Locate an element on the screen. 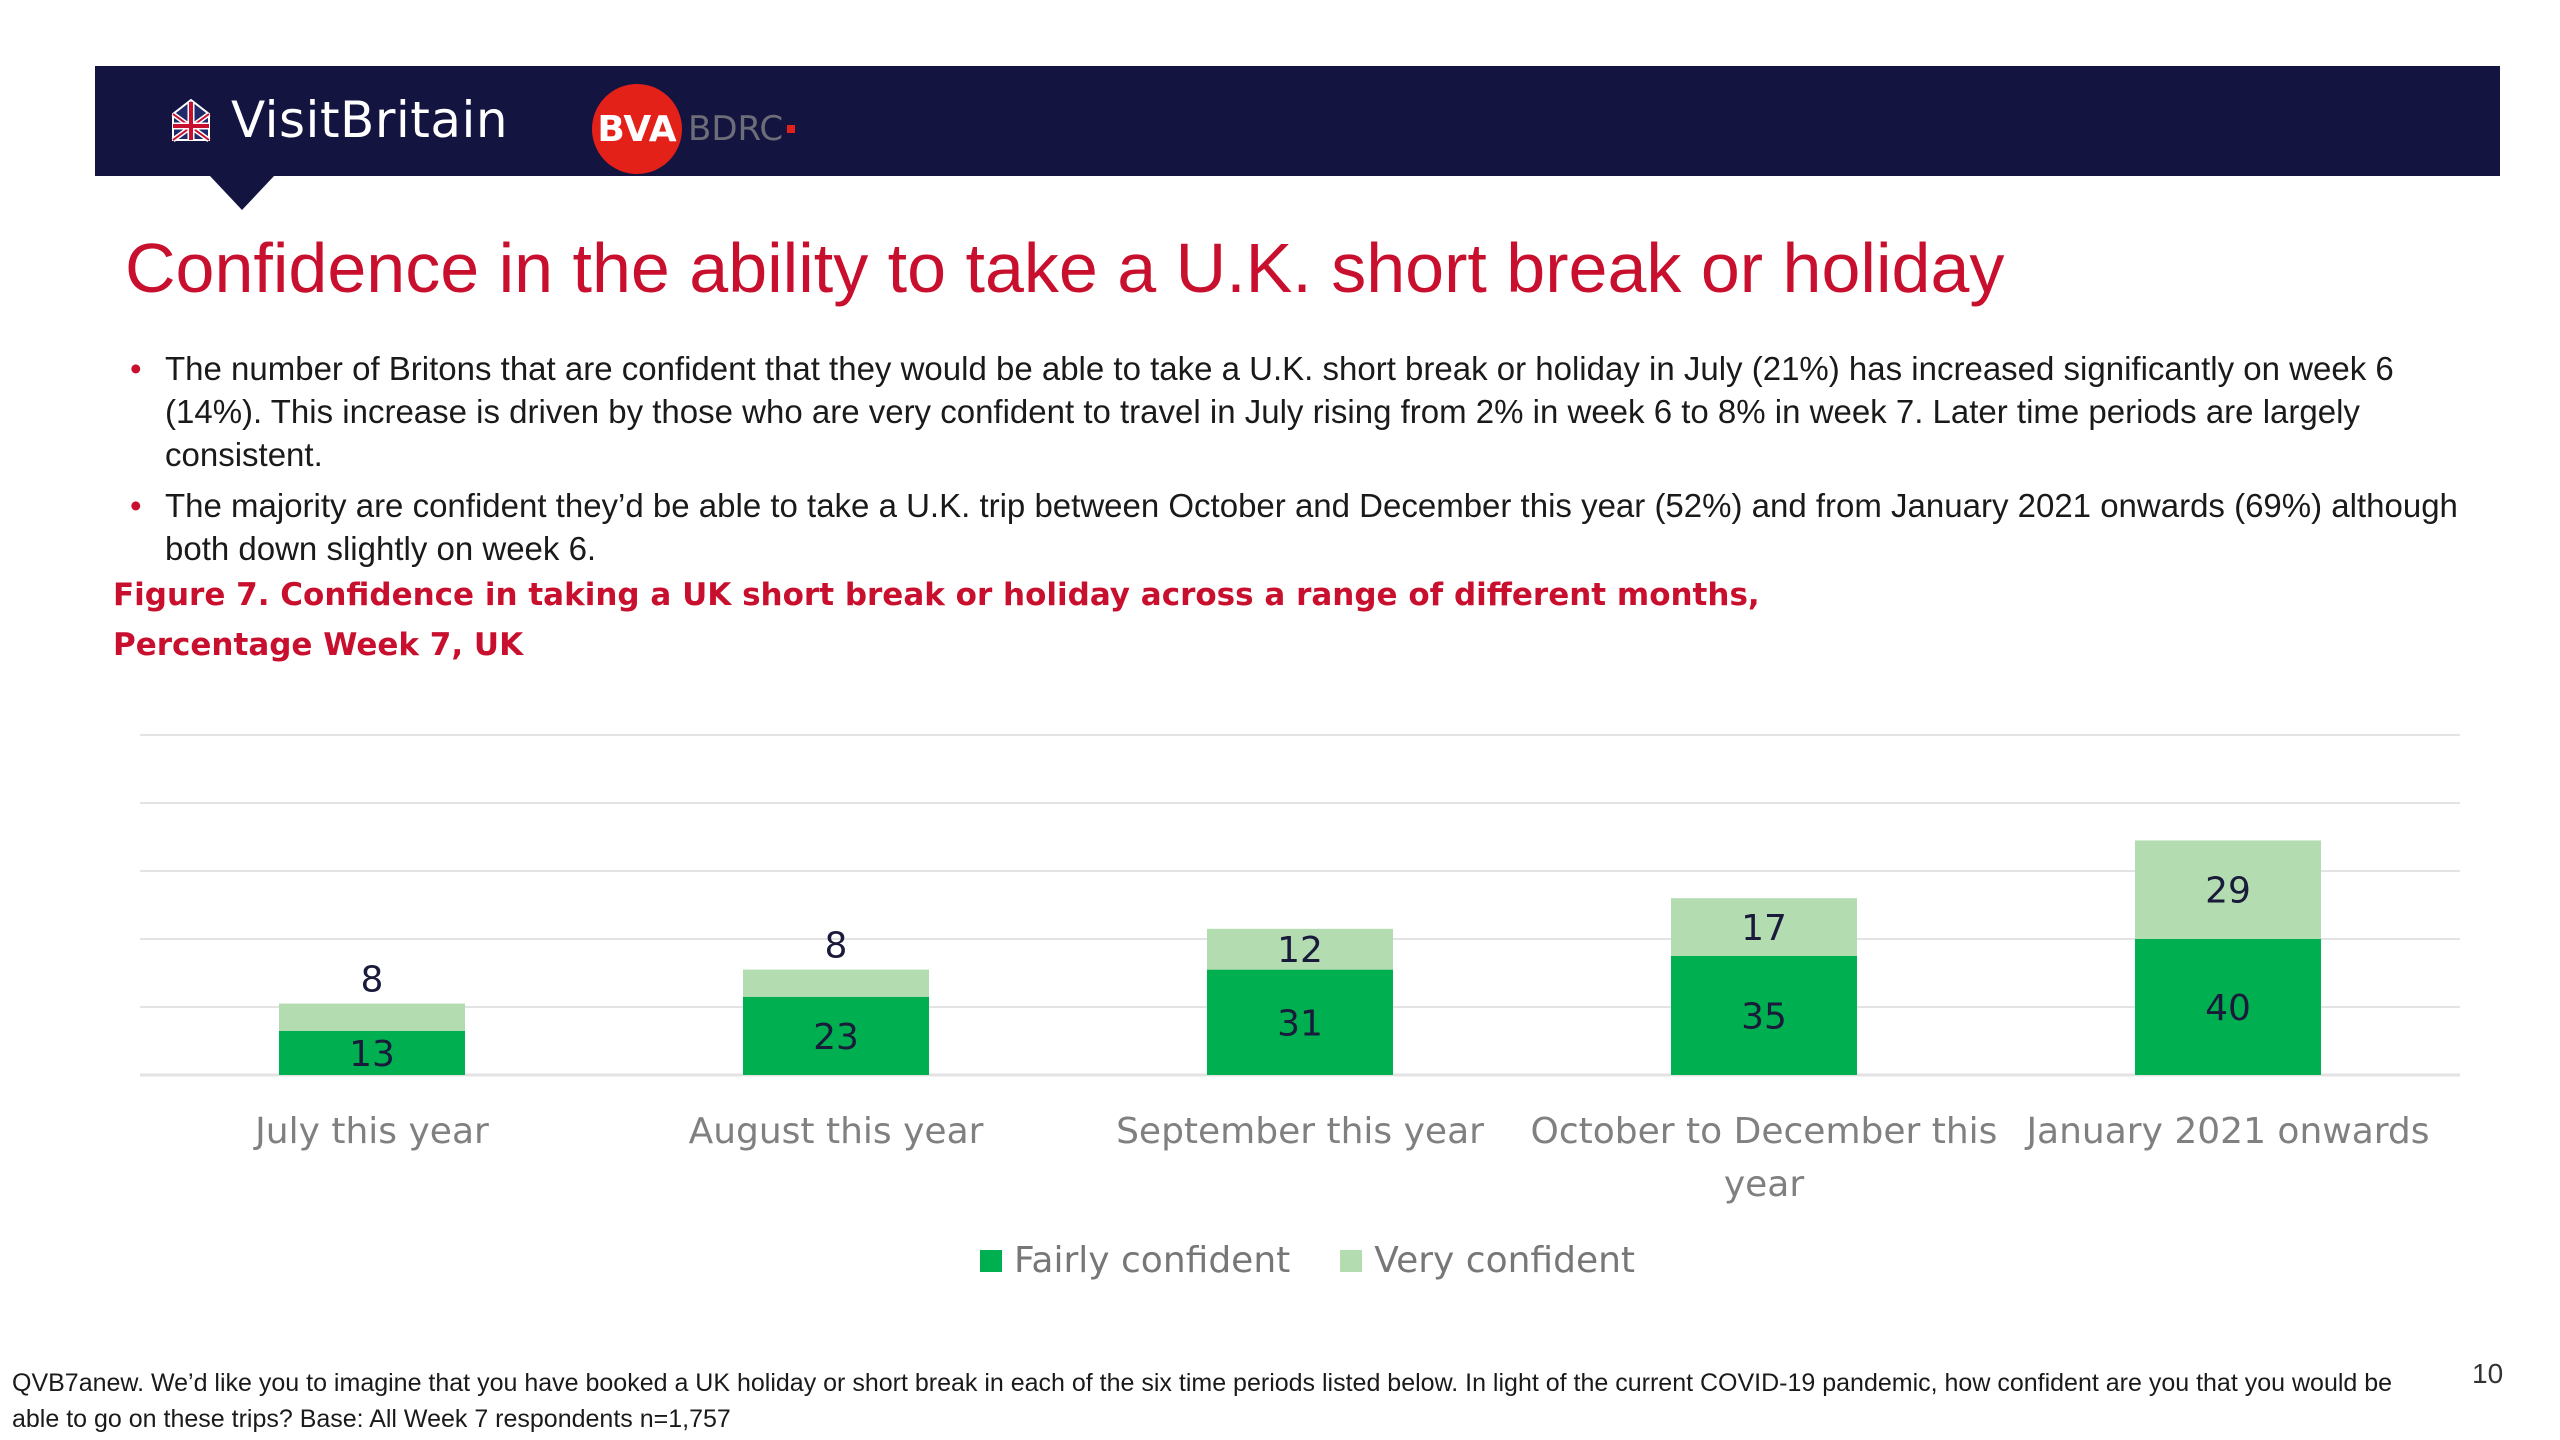 The height and width of the screenshot is (1440, 2560). category-label: August this year is located at coordinates (836, 1131).